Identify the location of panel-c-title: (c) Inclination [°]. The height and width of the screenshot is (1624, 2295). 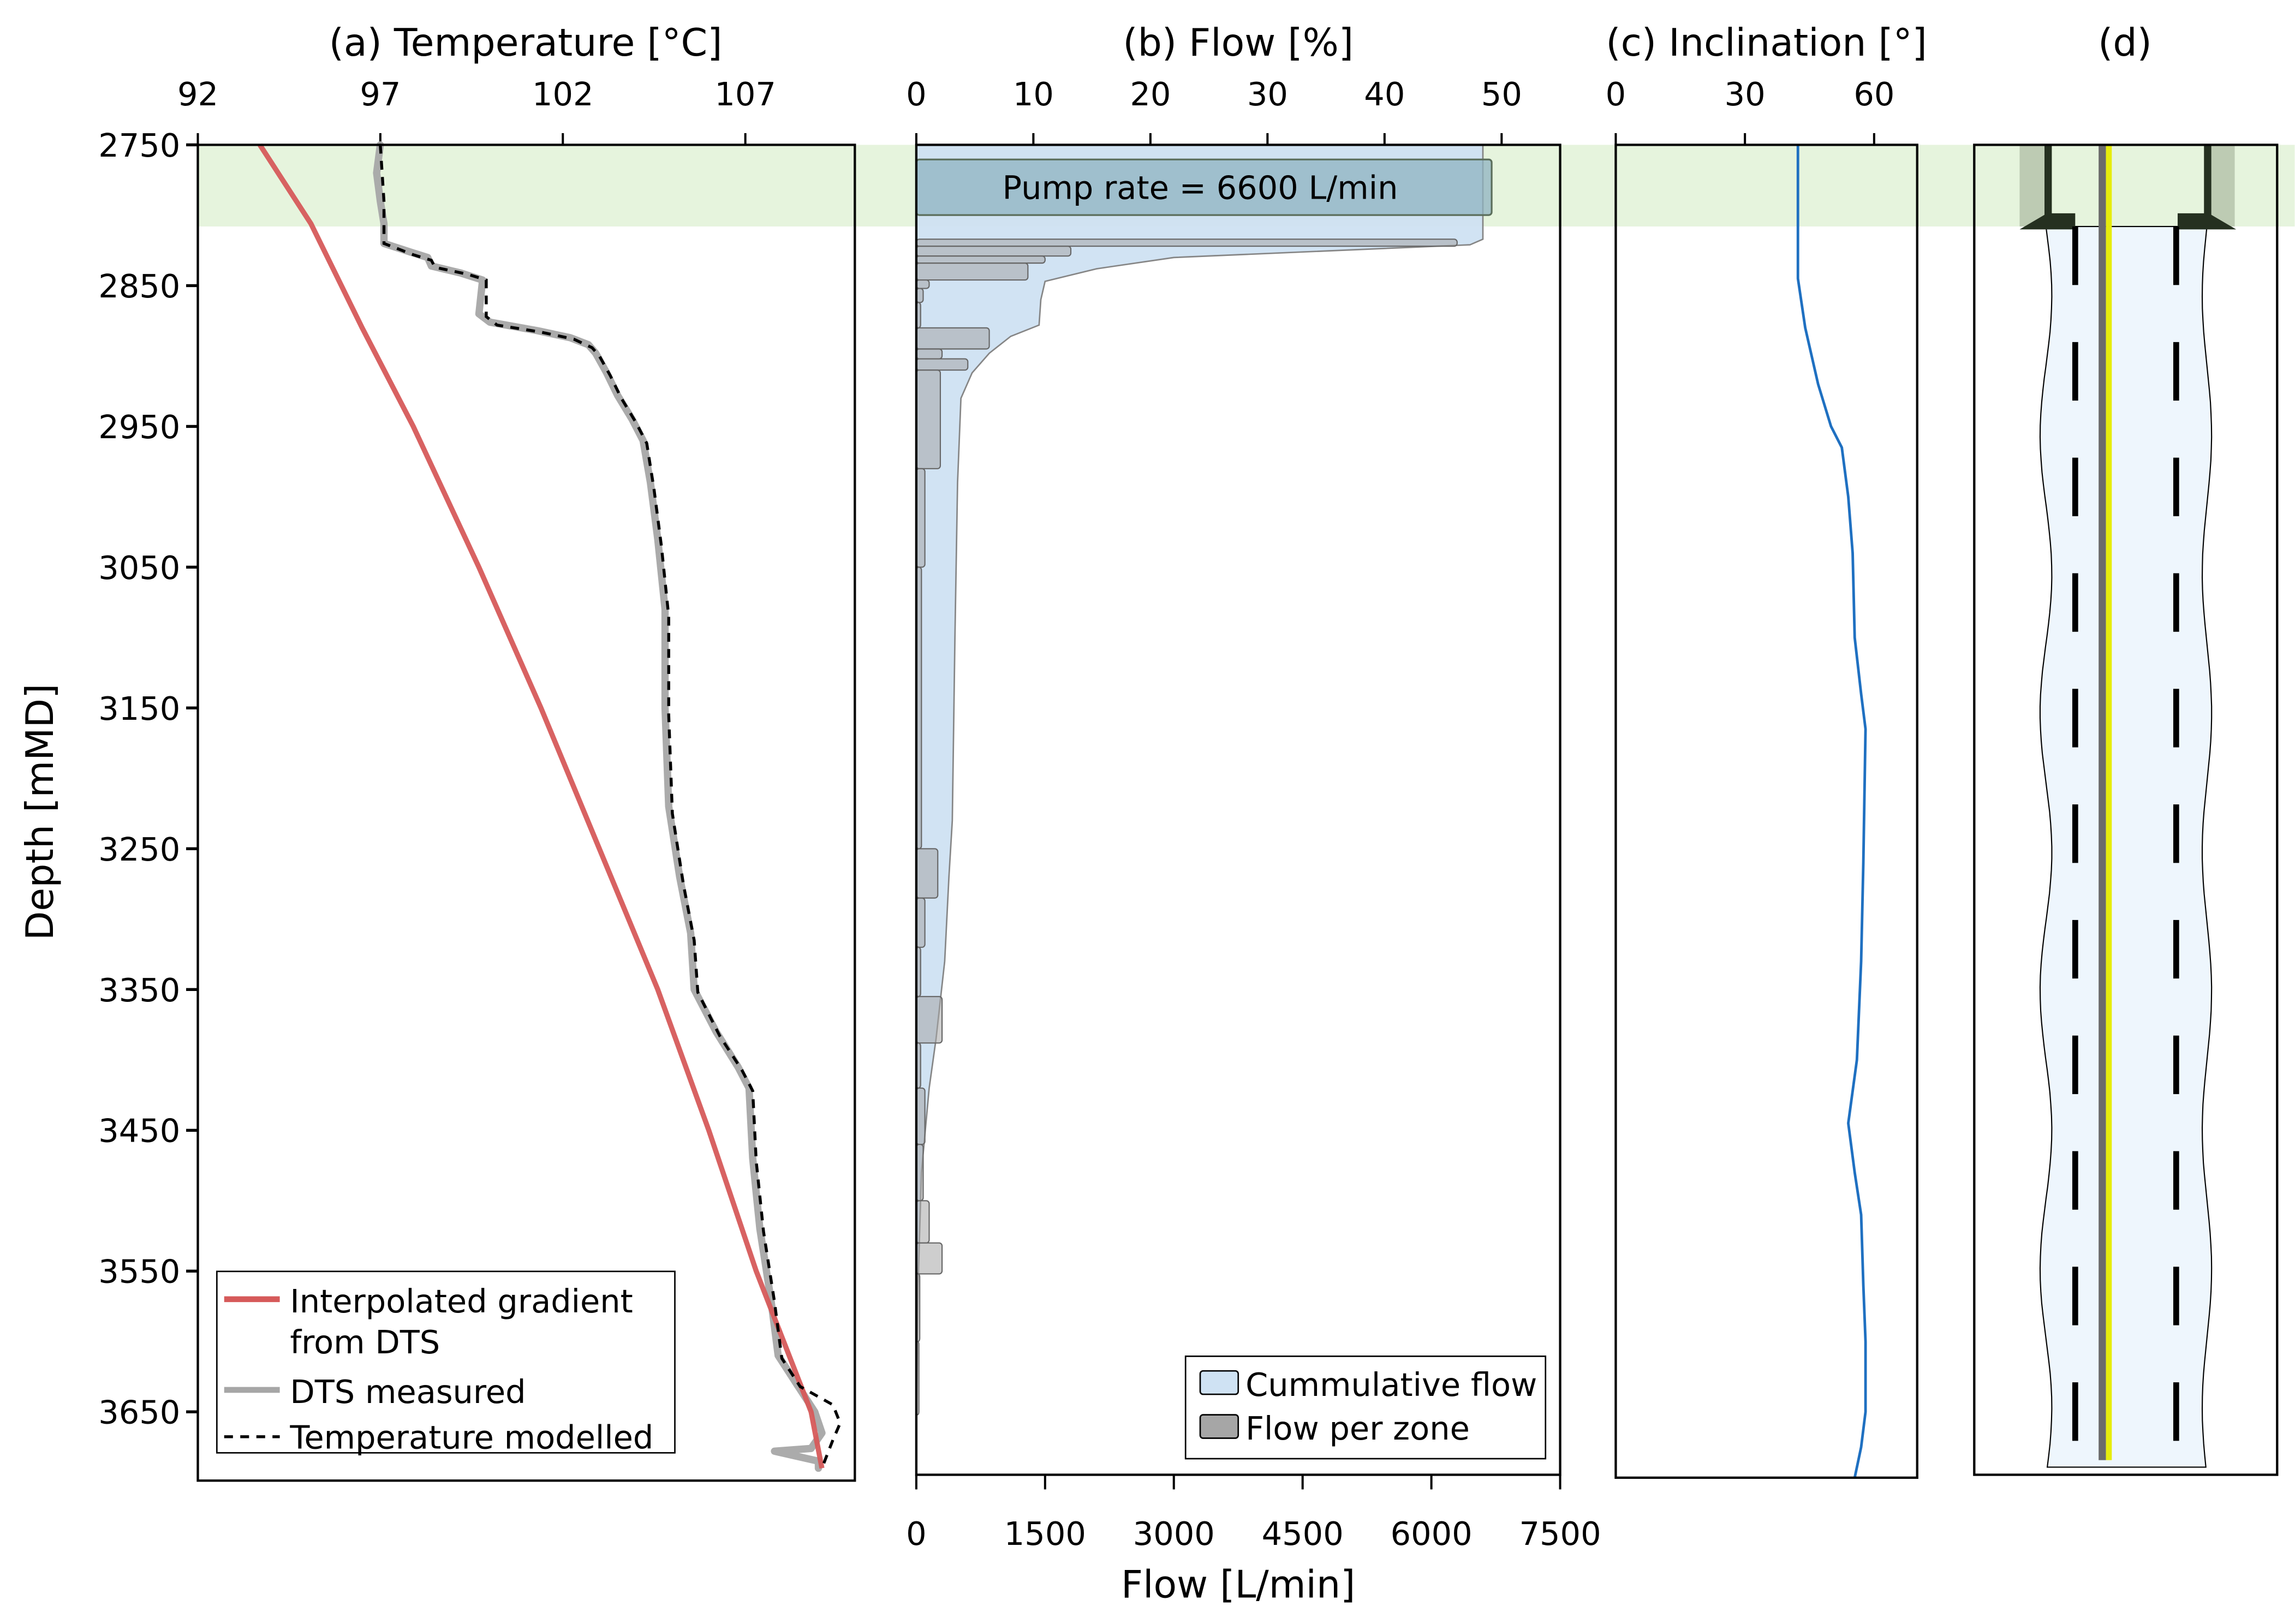
(1767, 43).